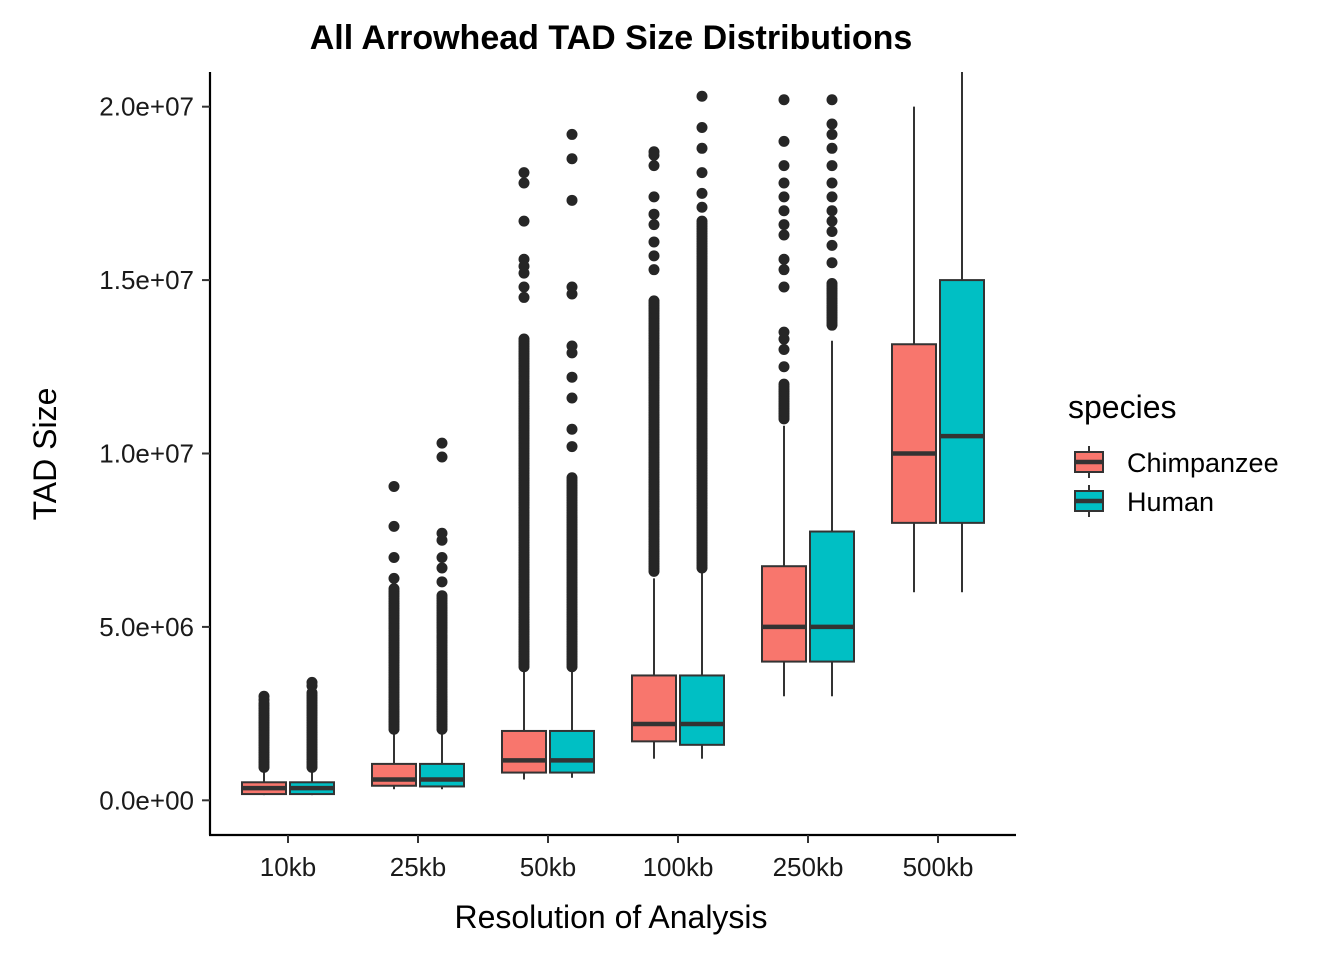 The height and width of the screenshot is (960, 1344). I want to click on y-tick-label: 0.0e+00, so click(146, 800).